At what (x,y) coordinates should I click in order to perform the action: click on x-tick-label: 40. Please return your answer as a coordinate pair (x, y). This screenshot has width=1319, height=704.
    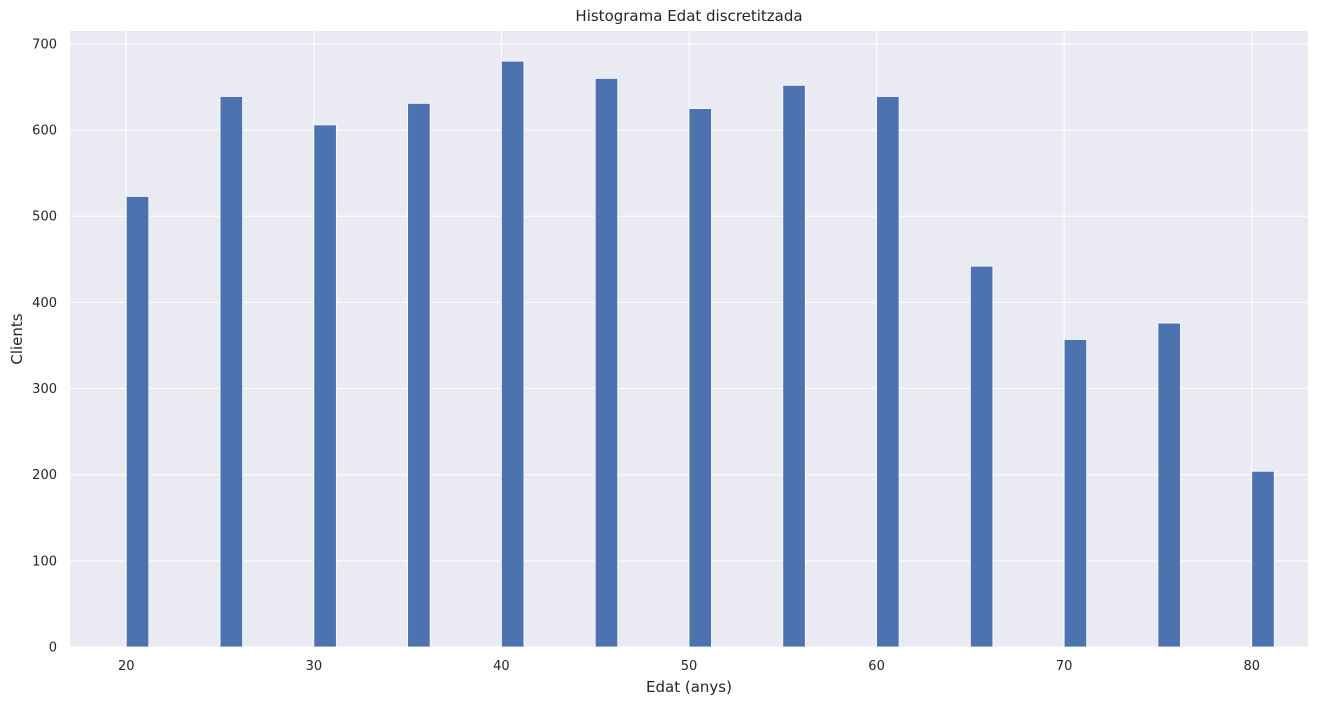
    Looking at the image, I should click on (501, 666).